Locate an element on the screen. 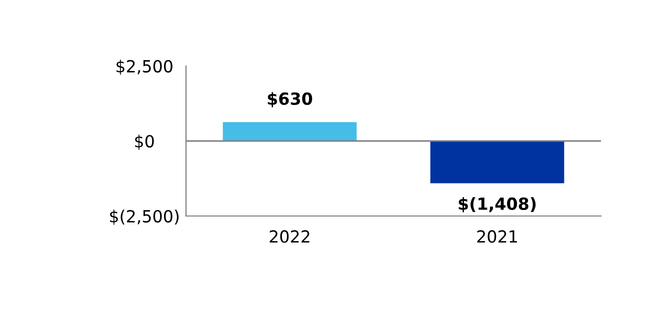 The height and width of the screenshot is (324, 666). data-label: $630 is located at coordinates (290, 100).